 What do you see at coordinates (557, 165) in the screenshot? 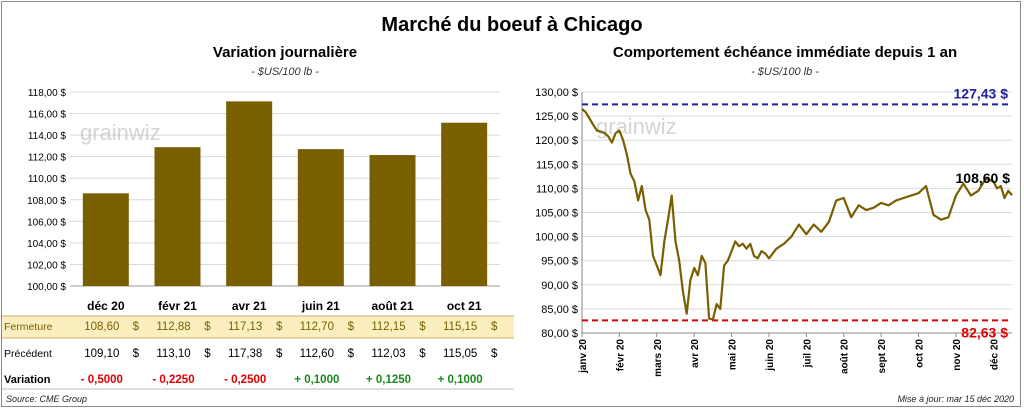
I see `line-y-tick-label: 115,00 $` at bounding box center [557, 165].